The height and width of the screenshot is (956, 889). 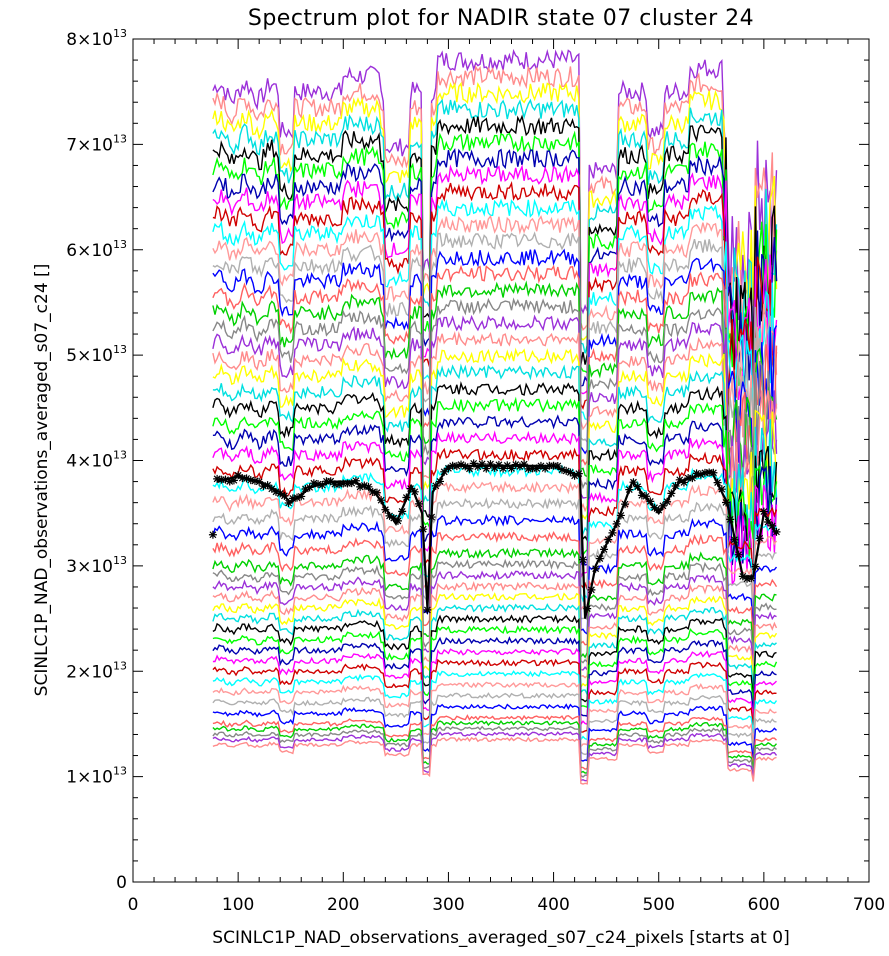 I want to click on x-tick-label: 700, so click(x=869, y=905).